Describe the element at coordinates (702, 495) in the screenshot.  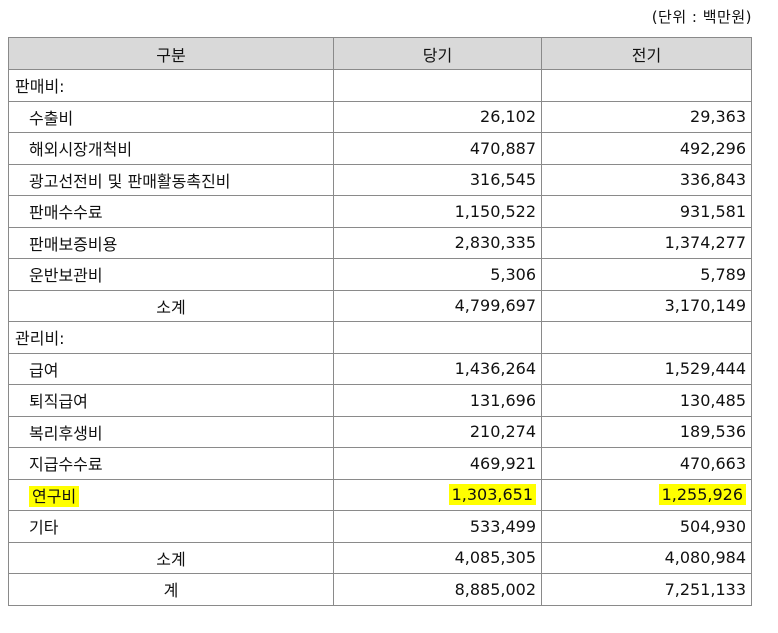
I see `prior-period-value-text: 1,255,926` at that location.